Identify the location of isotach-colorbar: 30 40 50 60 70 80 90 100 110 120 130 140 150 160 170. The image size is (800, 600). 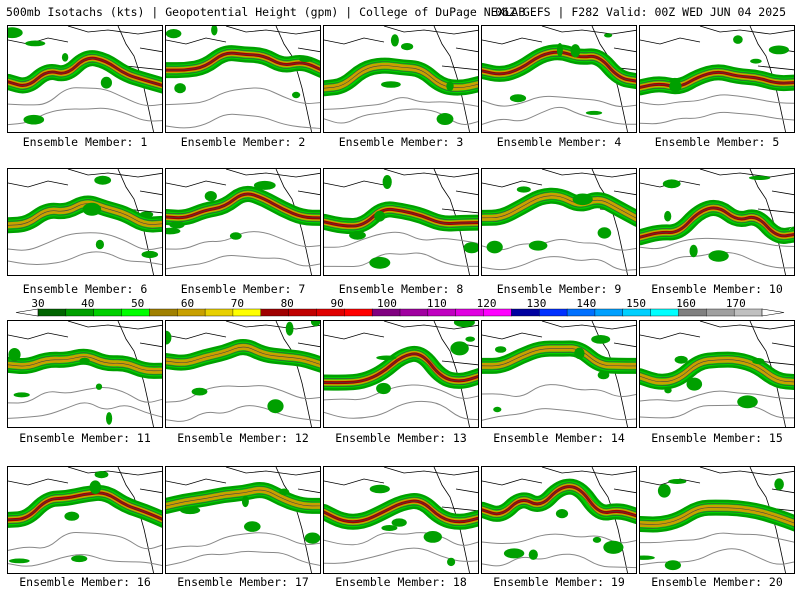
(400, 311).